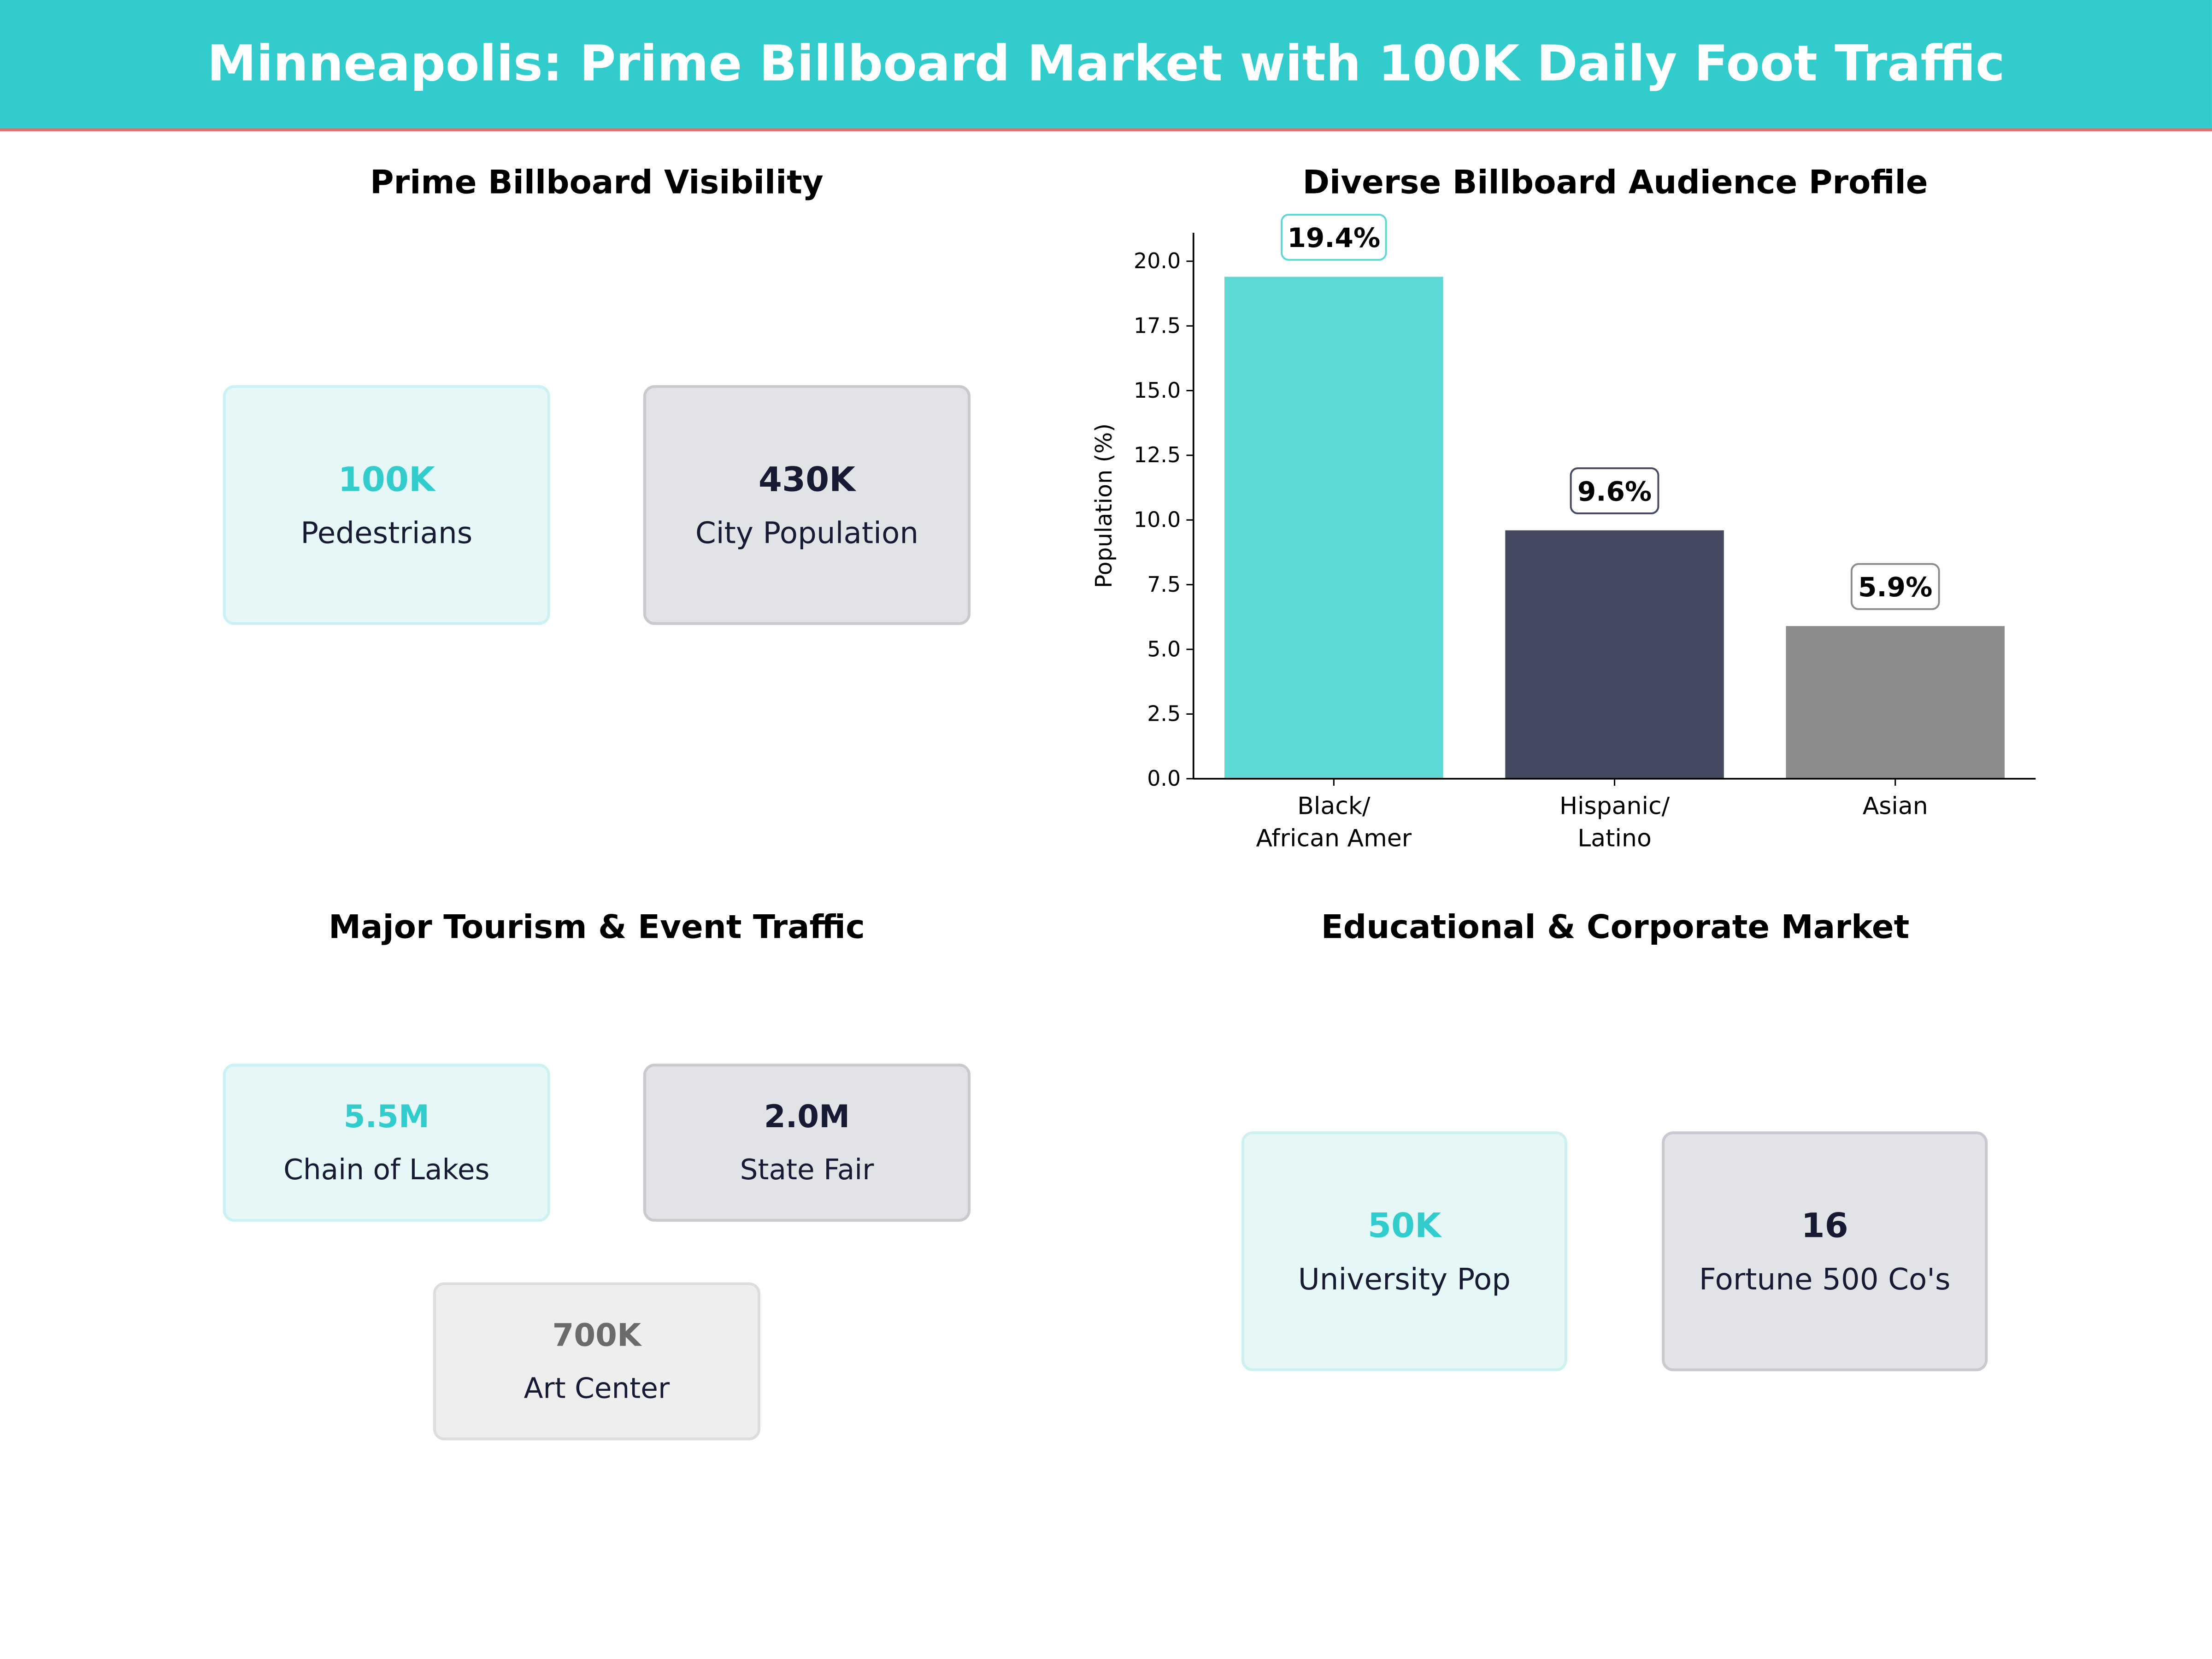  Describe the element at coordinates (1404, 1226) in the screenshot. I see `stat-value: 50K` at that location.